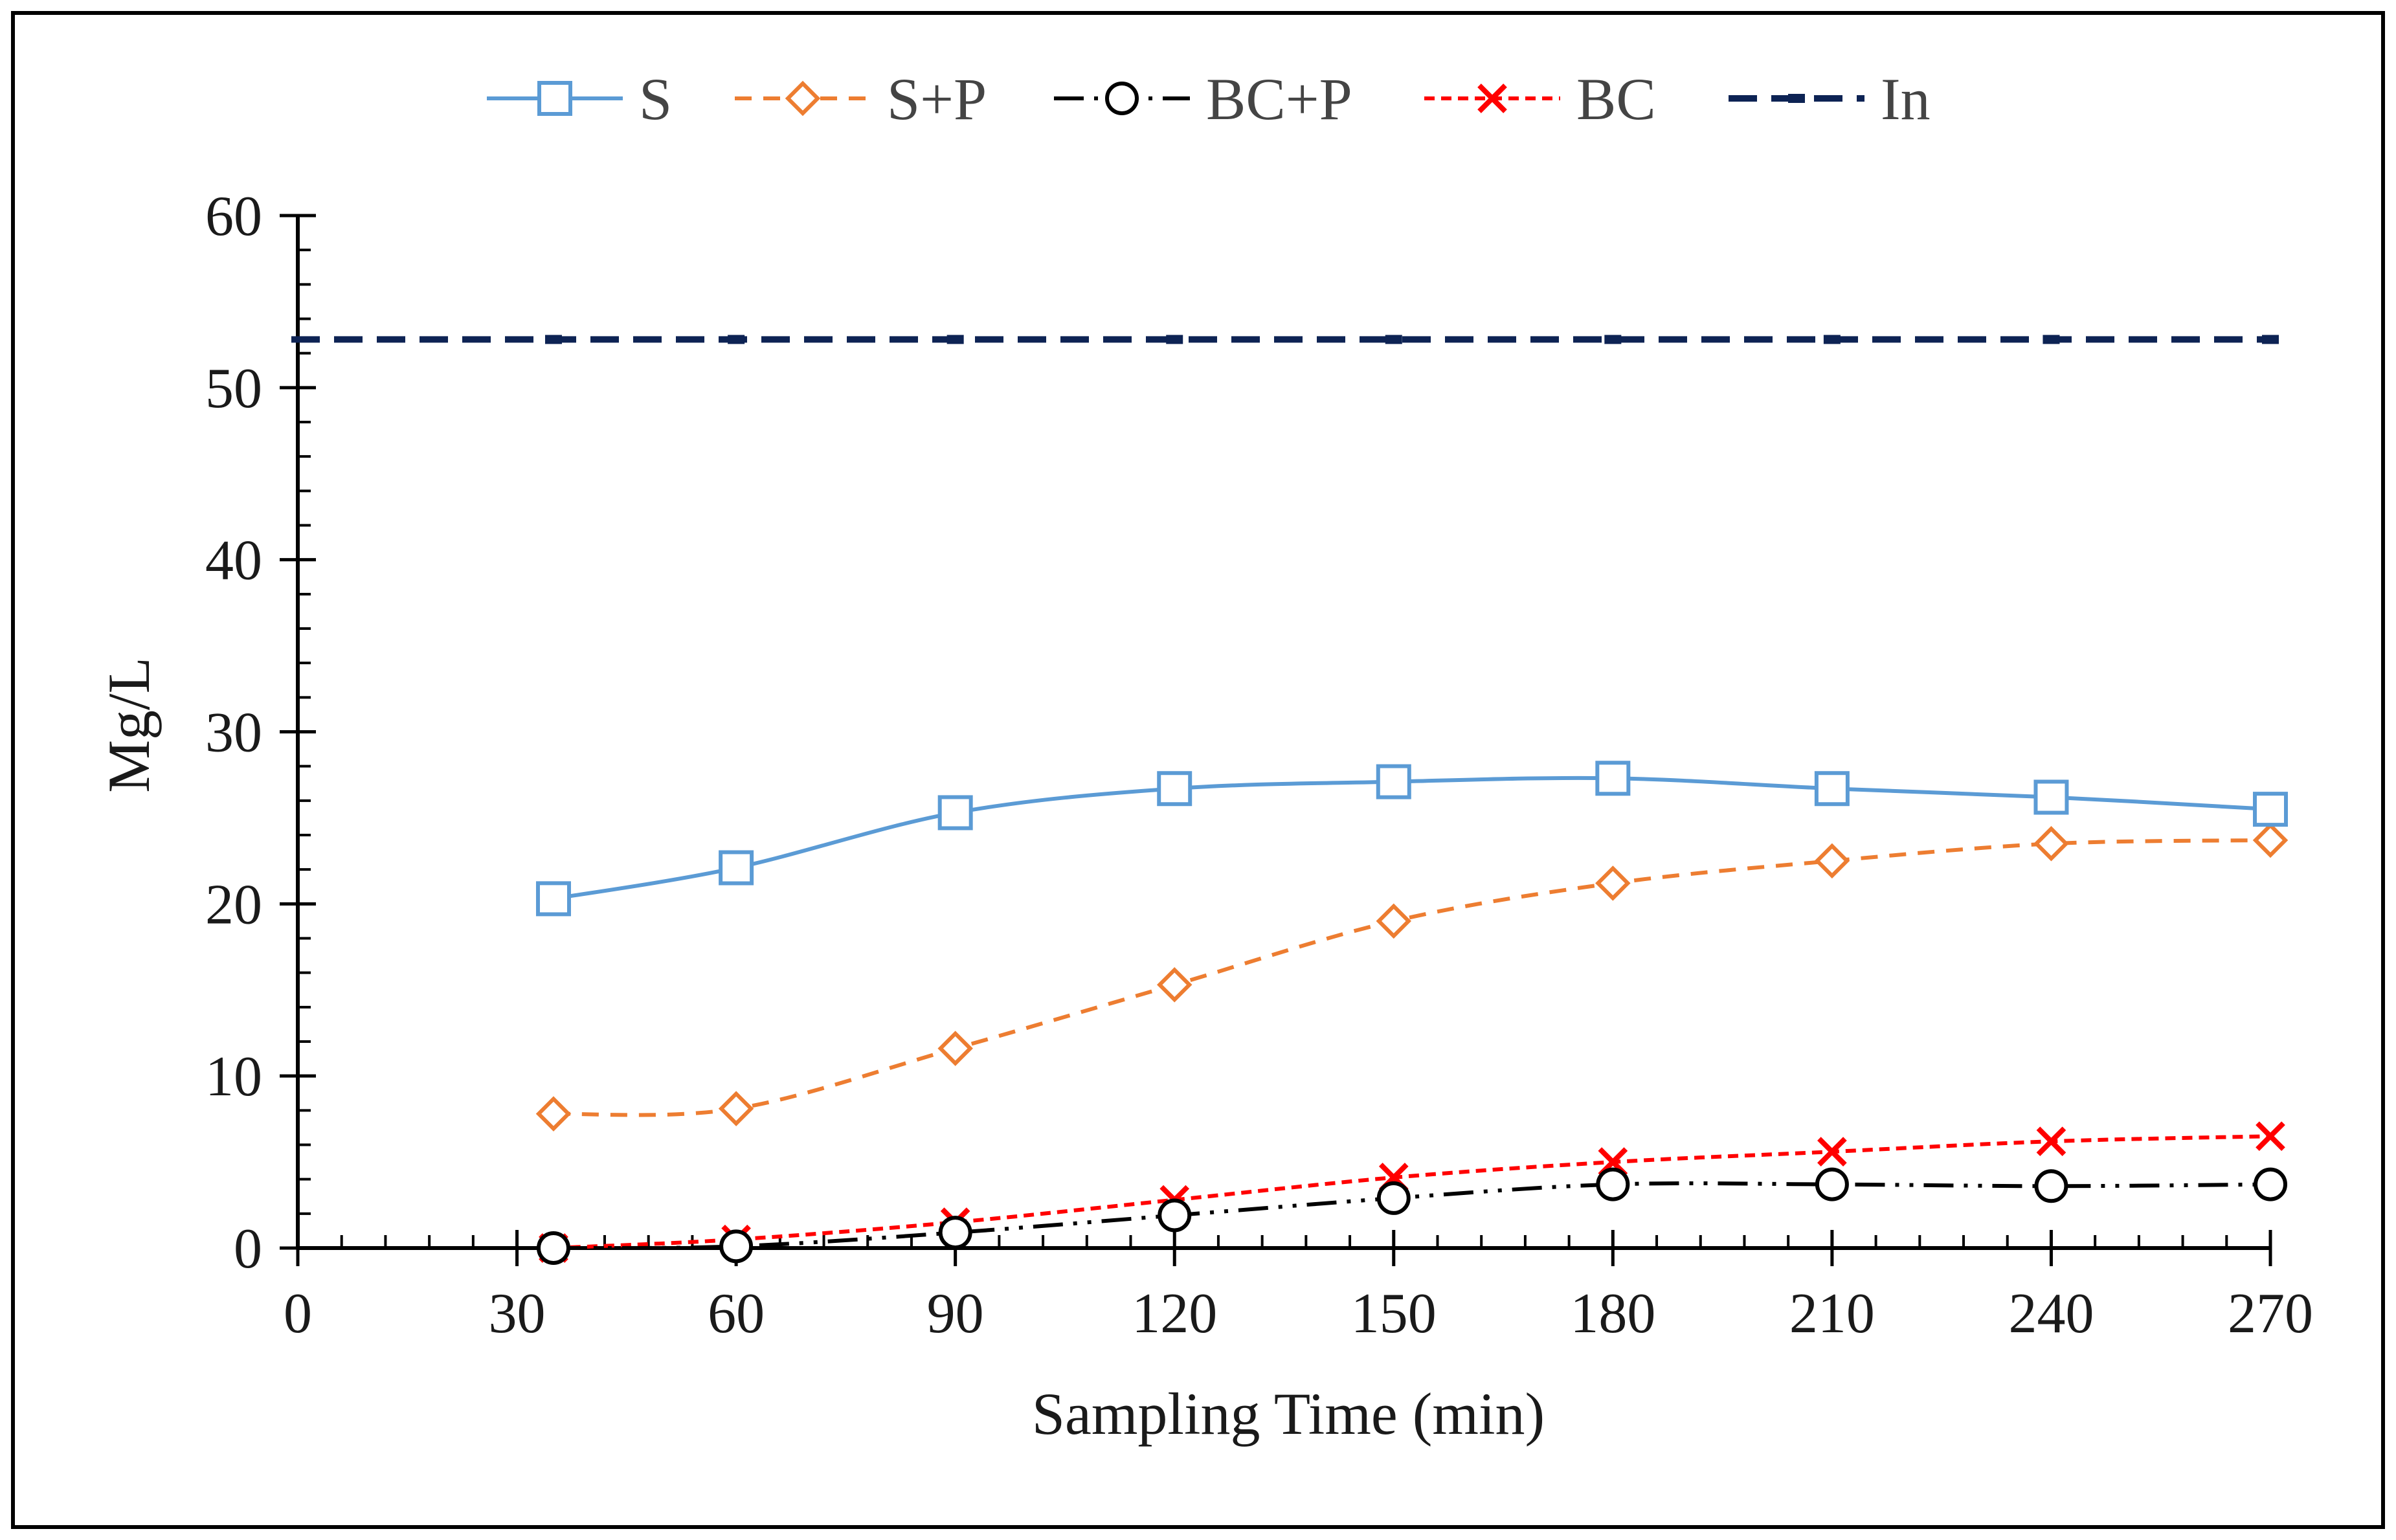 The image size is (2396, 1540). What do you see at coordinates (298, 1313) in the screenshot?
I see `x-tick-label: 0` at bounding box center [298, 1313].